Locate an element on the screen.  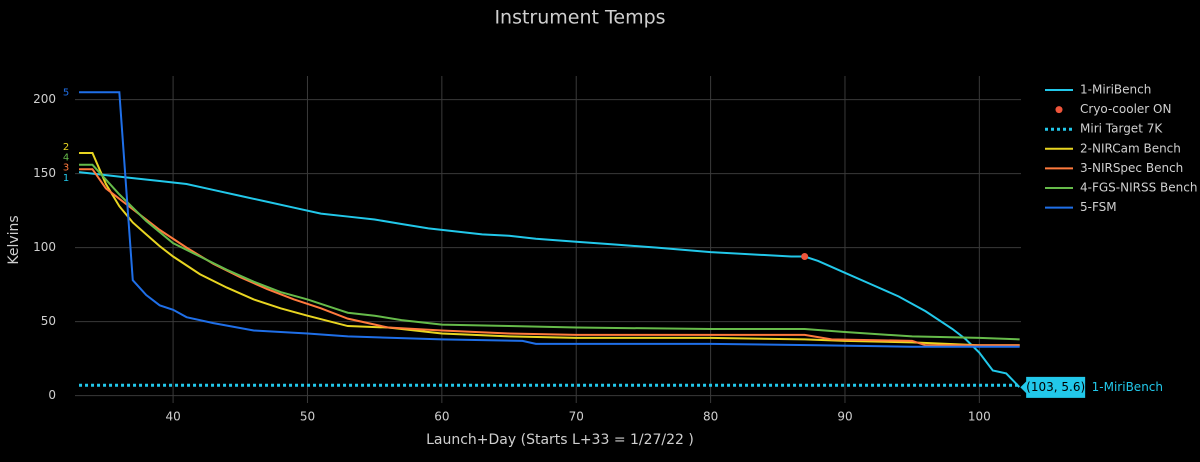
legend-label: 3-NIRSpec Bench is located at coordinates (1131, 168).